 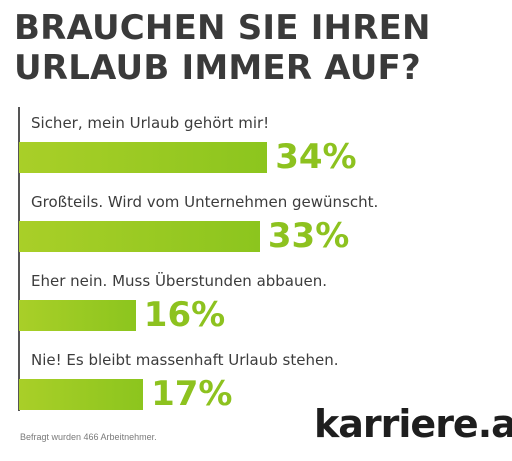 What do you see at coordinates (308, 236) in the screenshot?
I see `value-label: 33%` at bounding box center [308, 236].